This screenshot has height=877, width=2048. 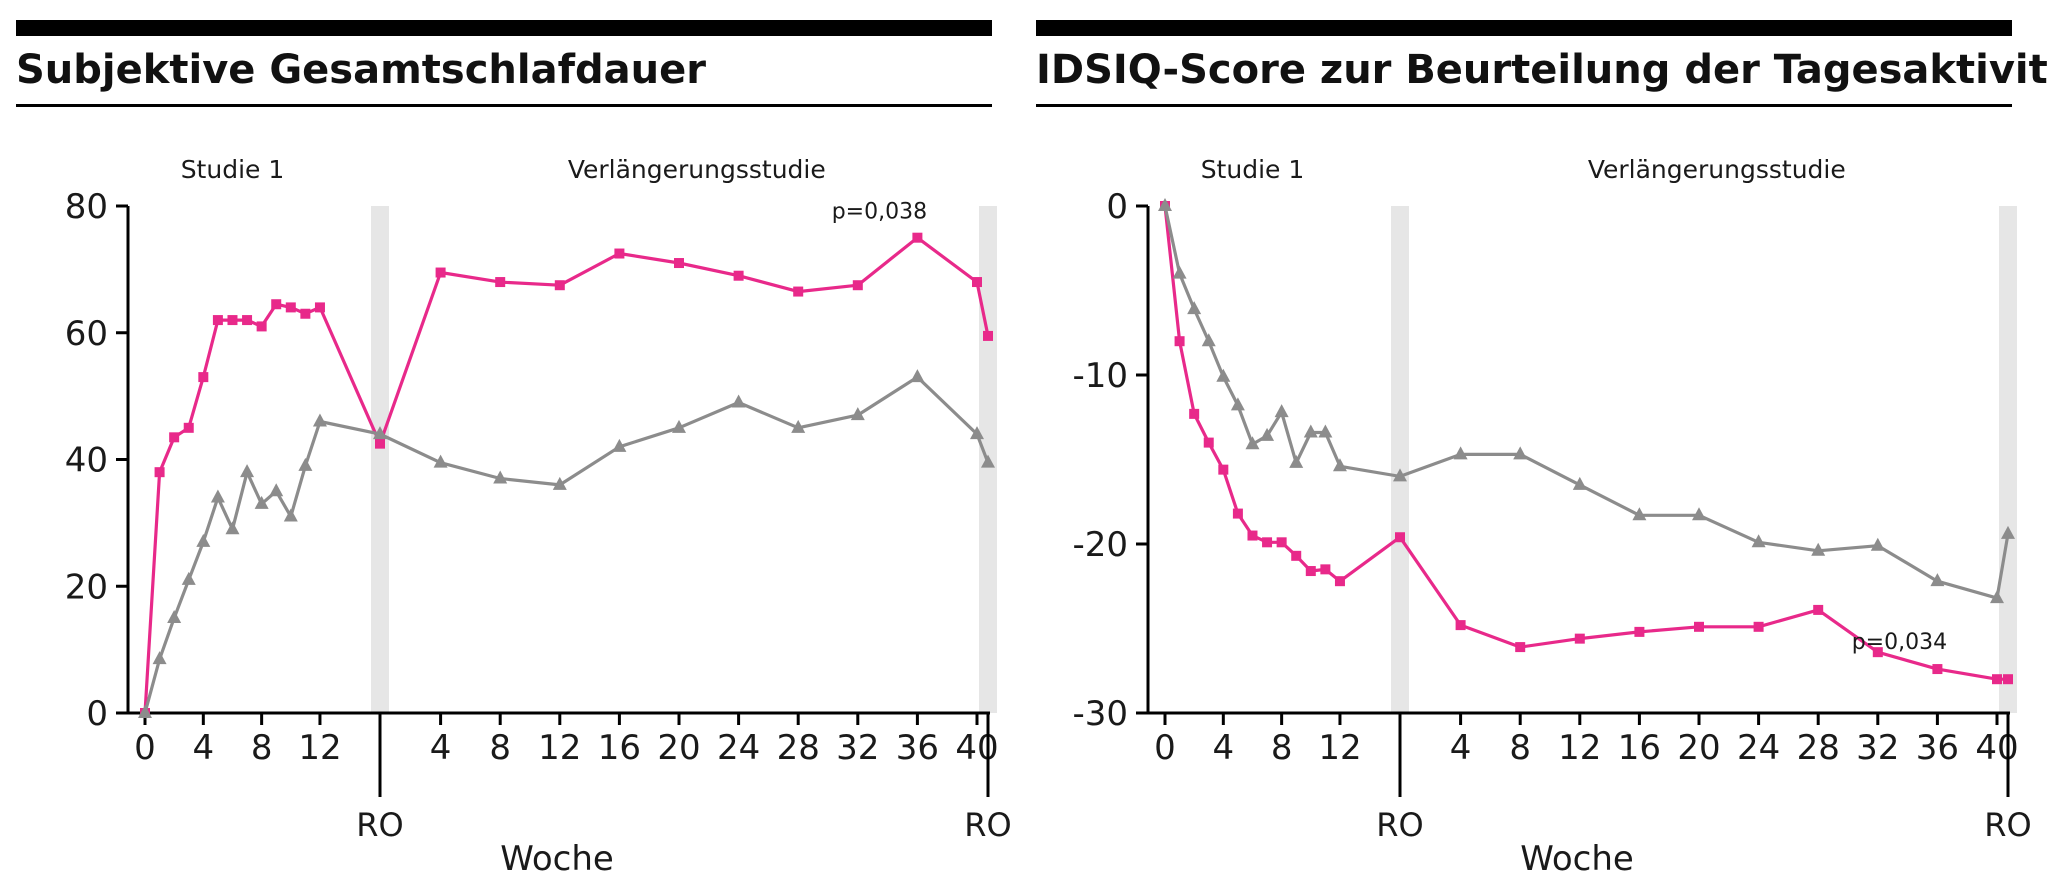 I want to click on y-tick-label: -20, so click(x=1100, y=545).